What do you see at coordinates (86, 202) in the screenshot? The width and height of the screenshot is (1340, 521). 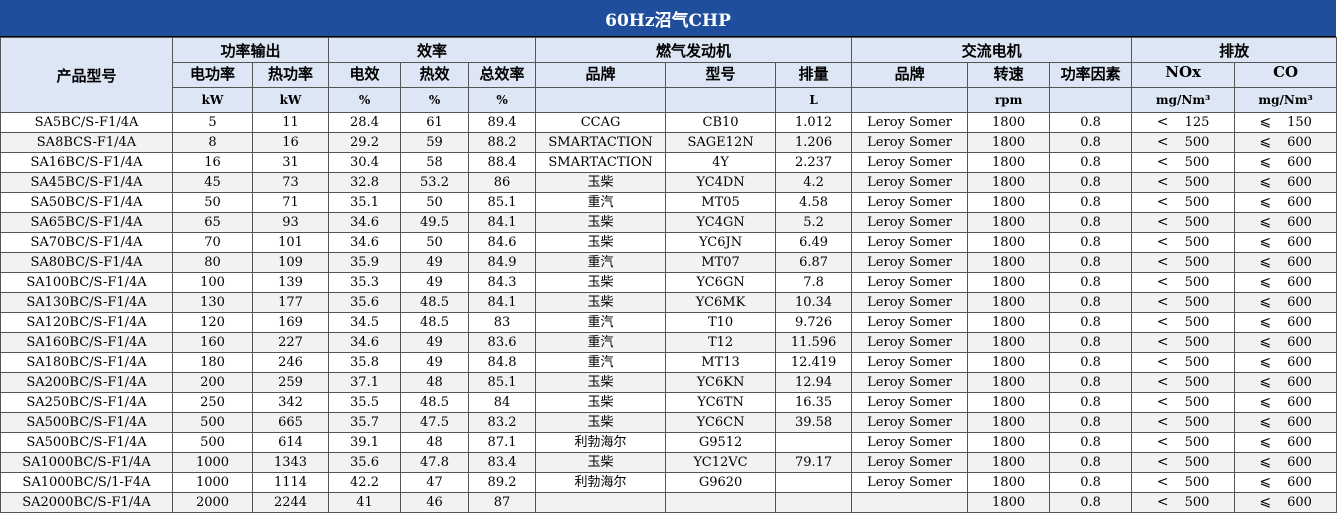 I see `cell-model: SA50BC/S-F1/4A` at bounding box center [86, 202].